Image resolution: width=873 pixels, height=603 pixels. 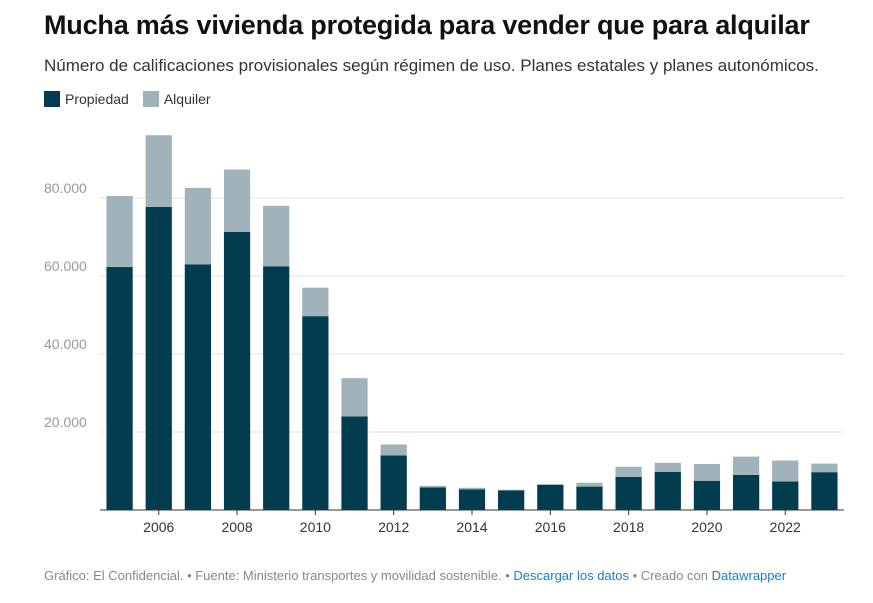 What do you see at coordinates (65, 266) in the screenshot?
I see `y-tick-label: 60.000` at bounding box center [65, 266].